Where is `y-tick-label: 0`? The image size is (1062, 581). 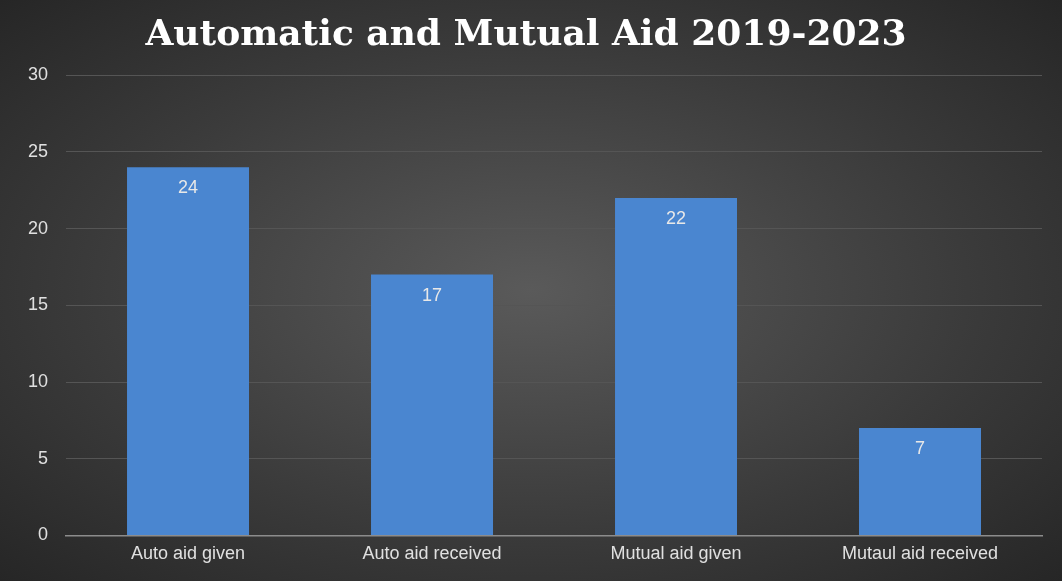 y-tick-label: 0 is located at coordinates (43, 534).